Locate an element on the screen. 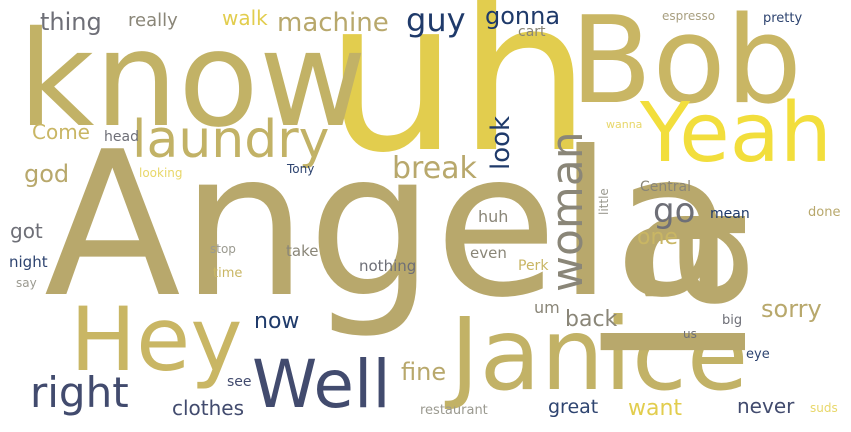 Image resolution: width=851 pixels, height=432 pixels. word-never: never is located at coordinates (766, 406).